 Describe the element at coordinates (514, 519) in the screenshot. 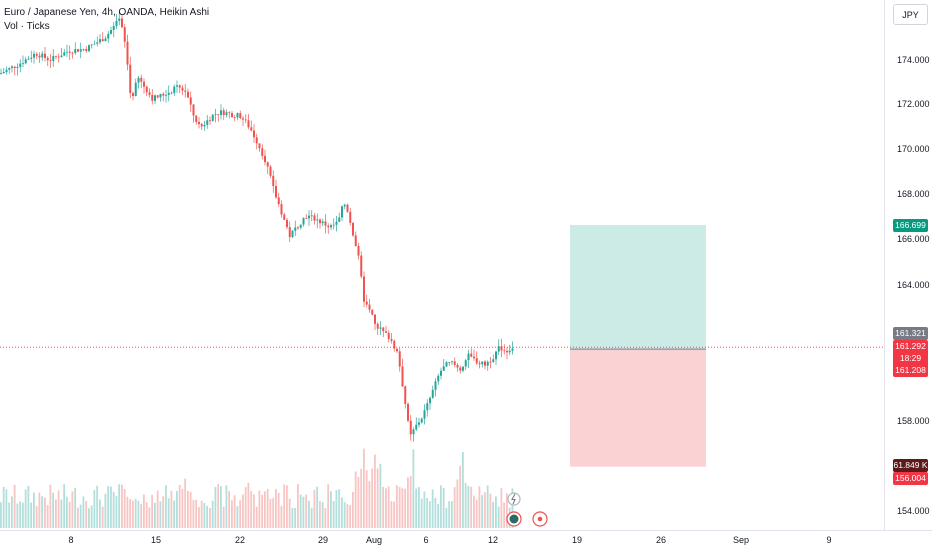

I see `bar-replay-icon` at that location.